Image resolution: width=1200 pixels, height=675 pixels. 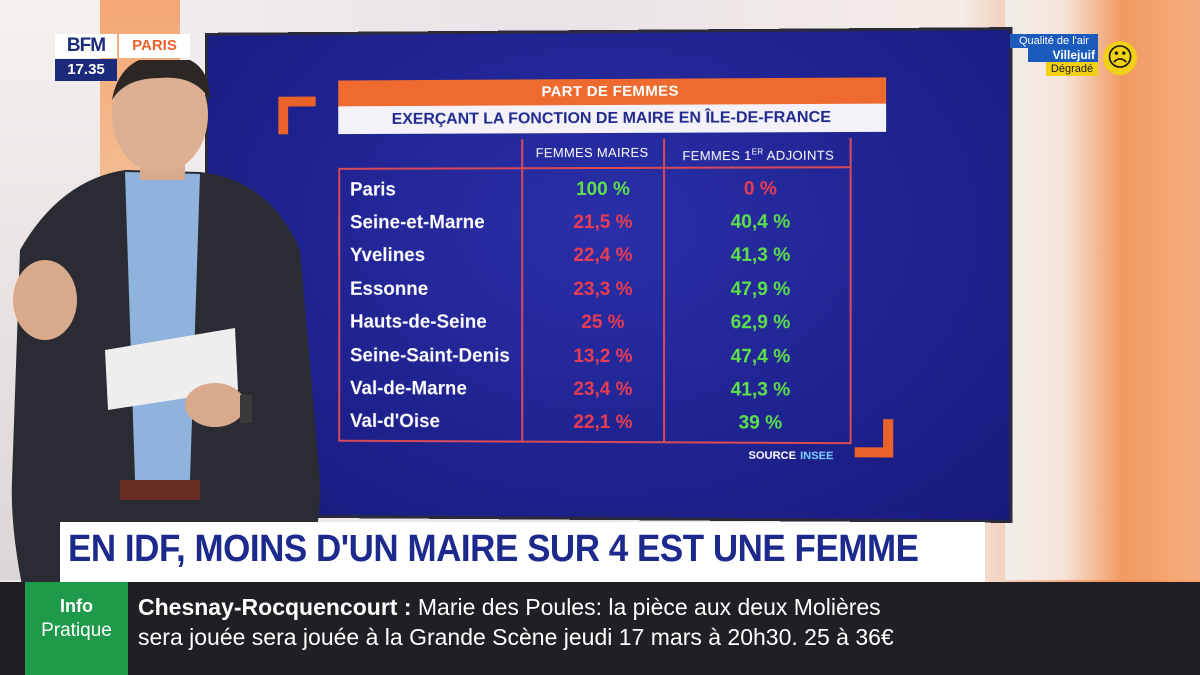 What do you see at coordinates (761, 357) in the screenshot?
I see `femmes-adjoints-value: 47,4 %` at bounding box center [761, 357].